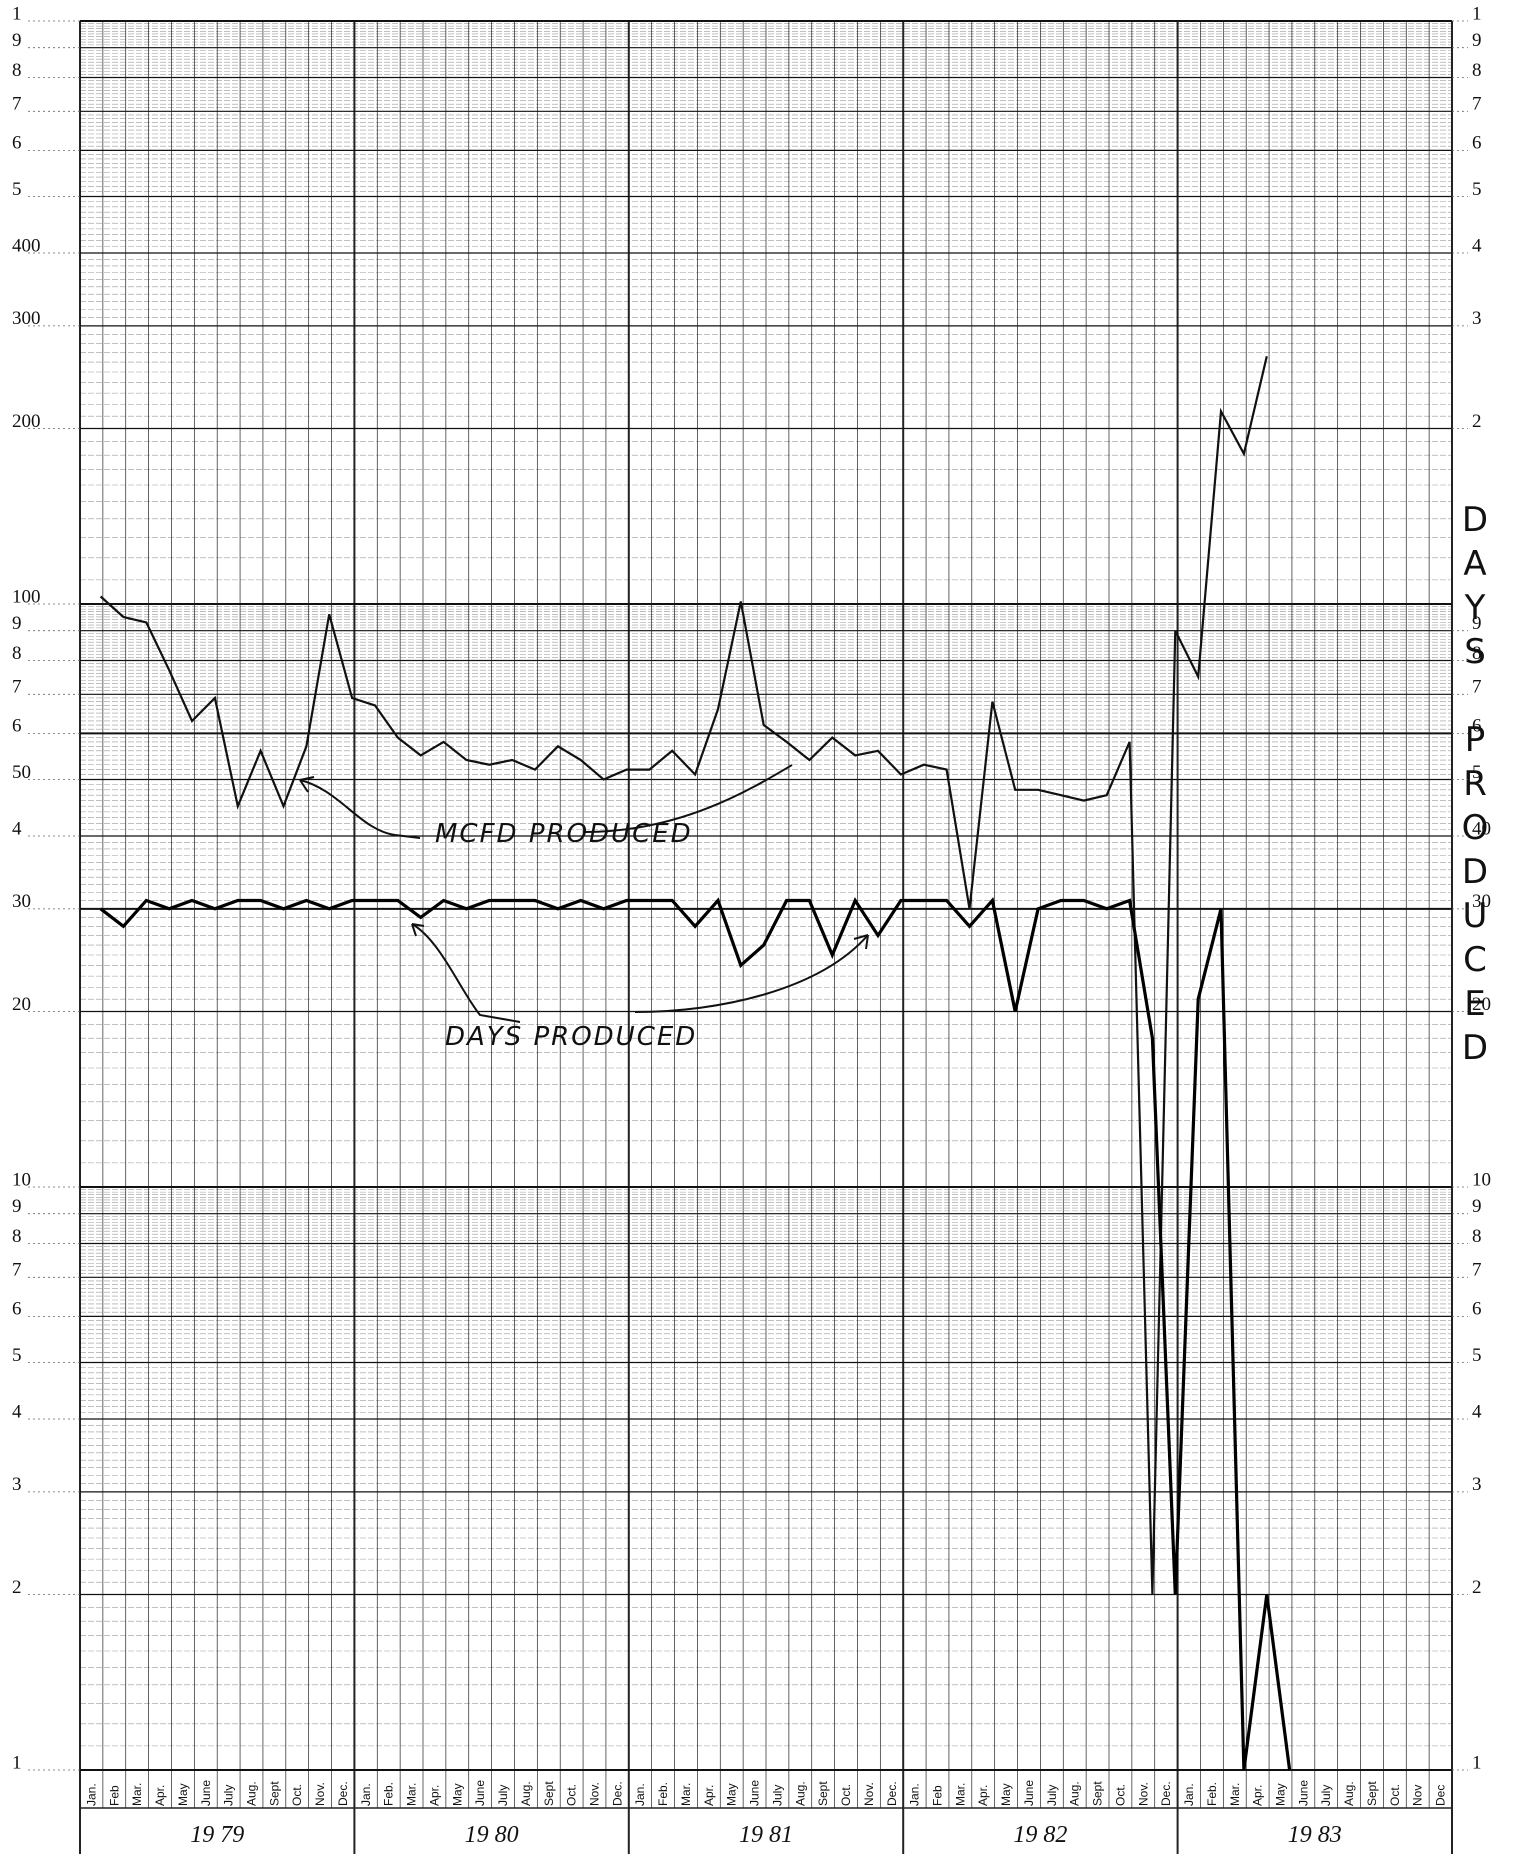 The height and width of the screenshot is (1859, 1519). Describe the element at coordinates (17, 1484) in the screenshot. I see `y-tick-label: 3` at that location.